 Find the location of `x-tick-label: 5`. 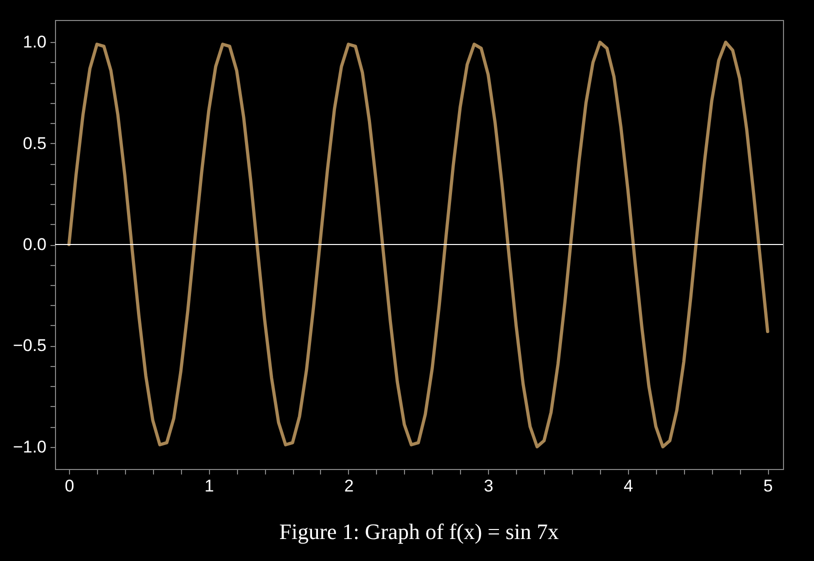

x-tick-label: 5 is located at coordinates (768, 486).